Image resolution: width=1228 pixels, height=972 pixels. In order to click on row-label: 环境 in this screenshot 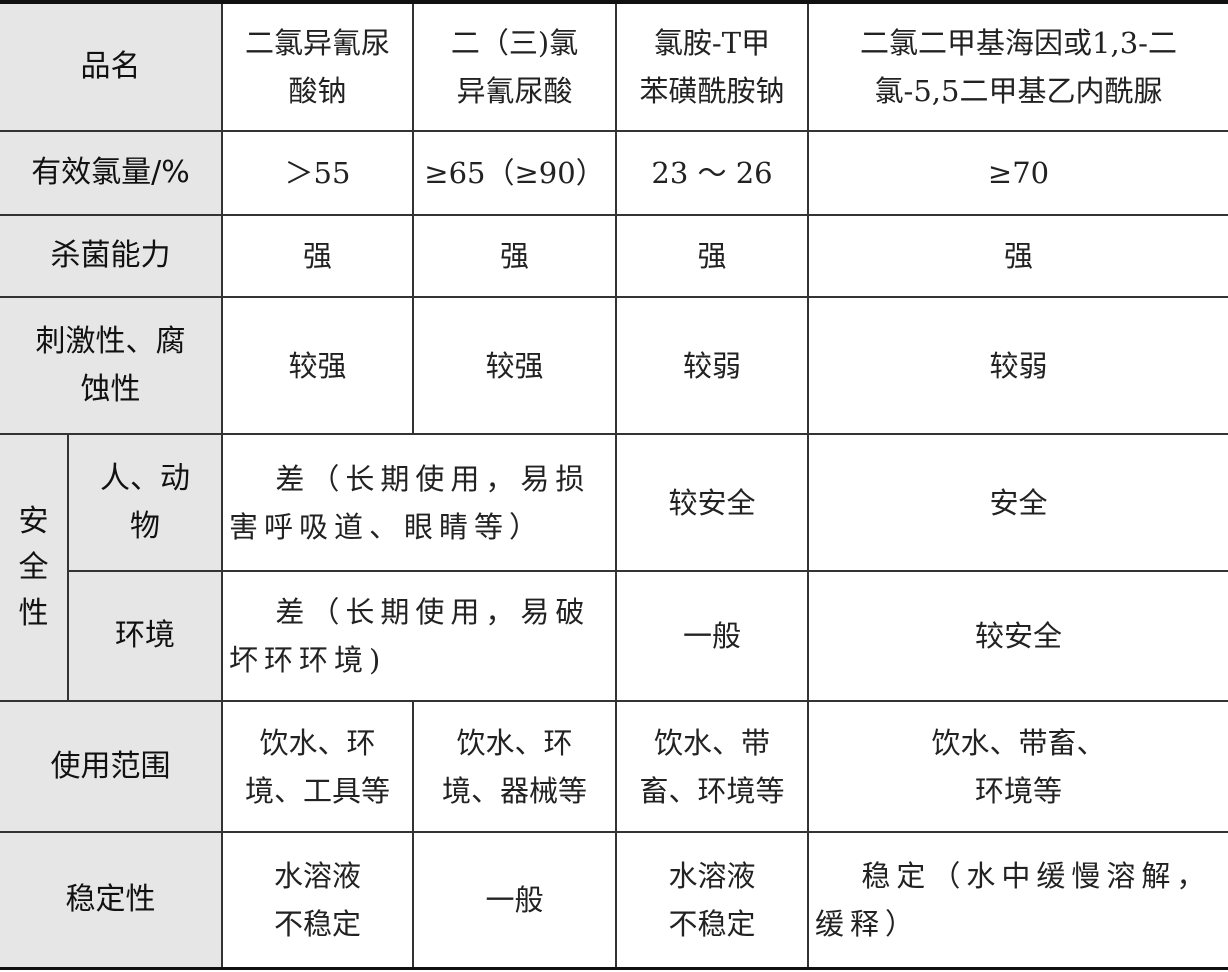, I will do `click(145, 636)`.